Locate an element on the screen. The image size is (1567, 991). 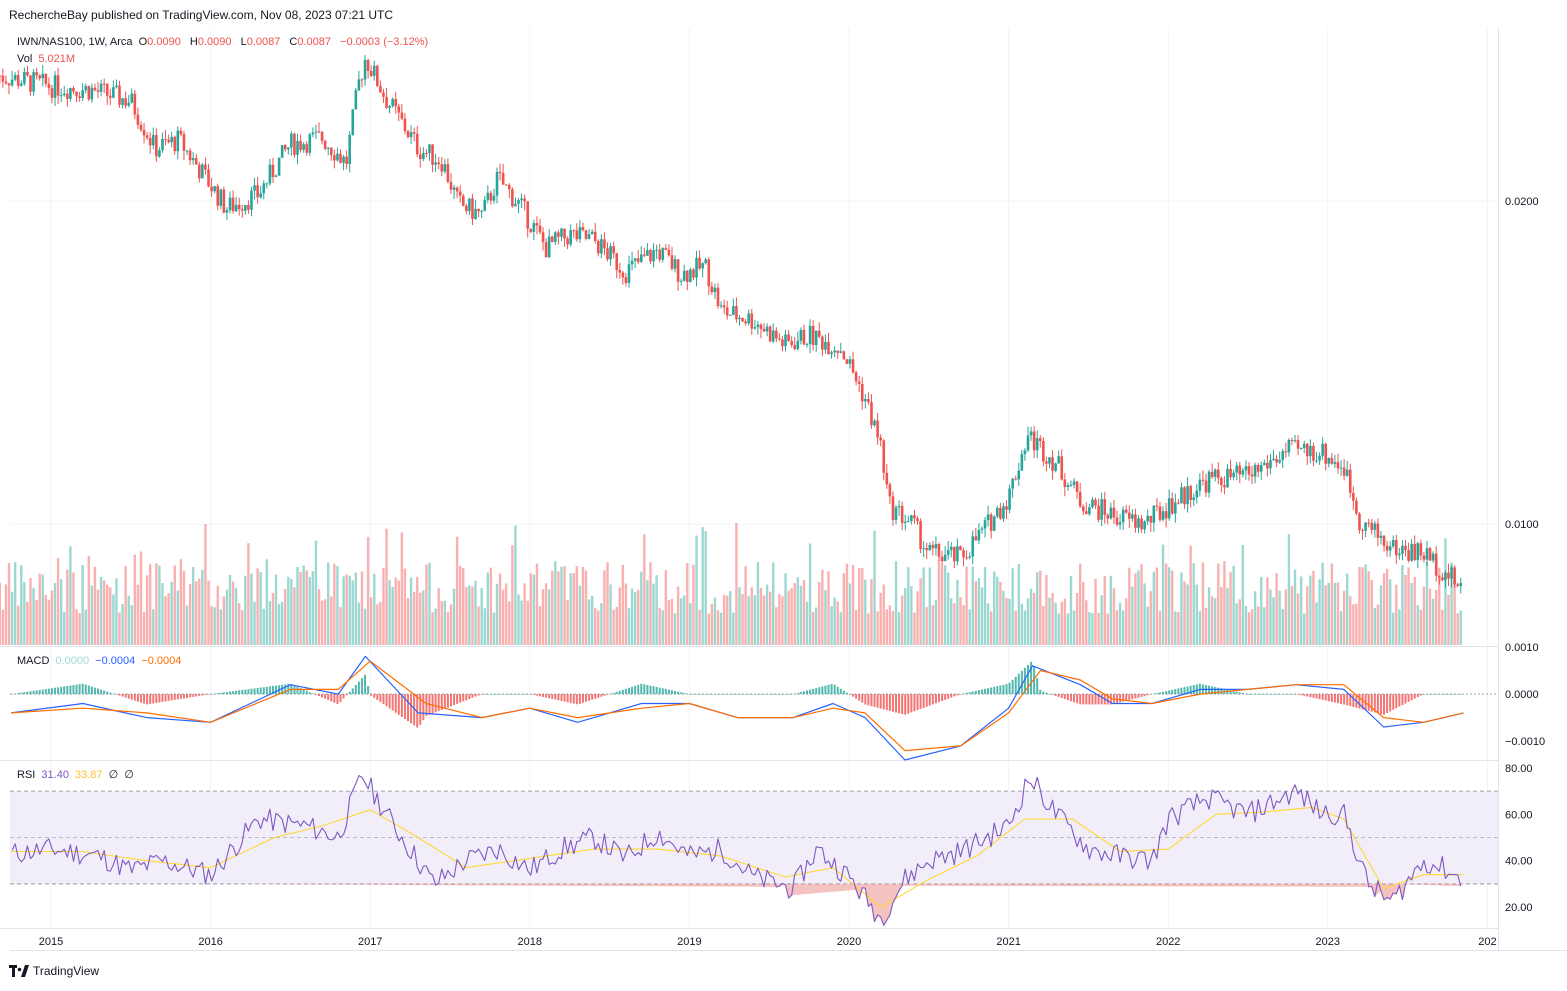
rsi-label: RSI is located at coordinates (26, 775).